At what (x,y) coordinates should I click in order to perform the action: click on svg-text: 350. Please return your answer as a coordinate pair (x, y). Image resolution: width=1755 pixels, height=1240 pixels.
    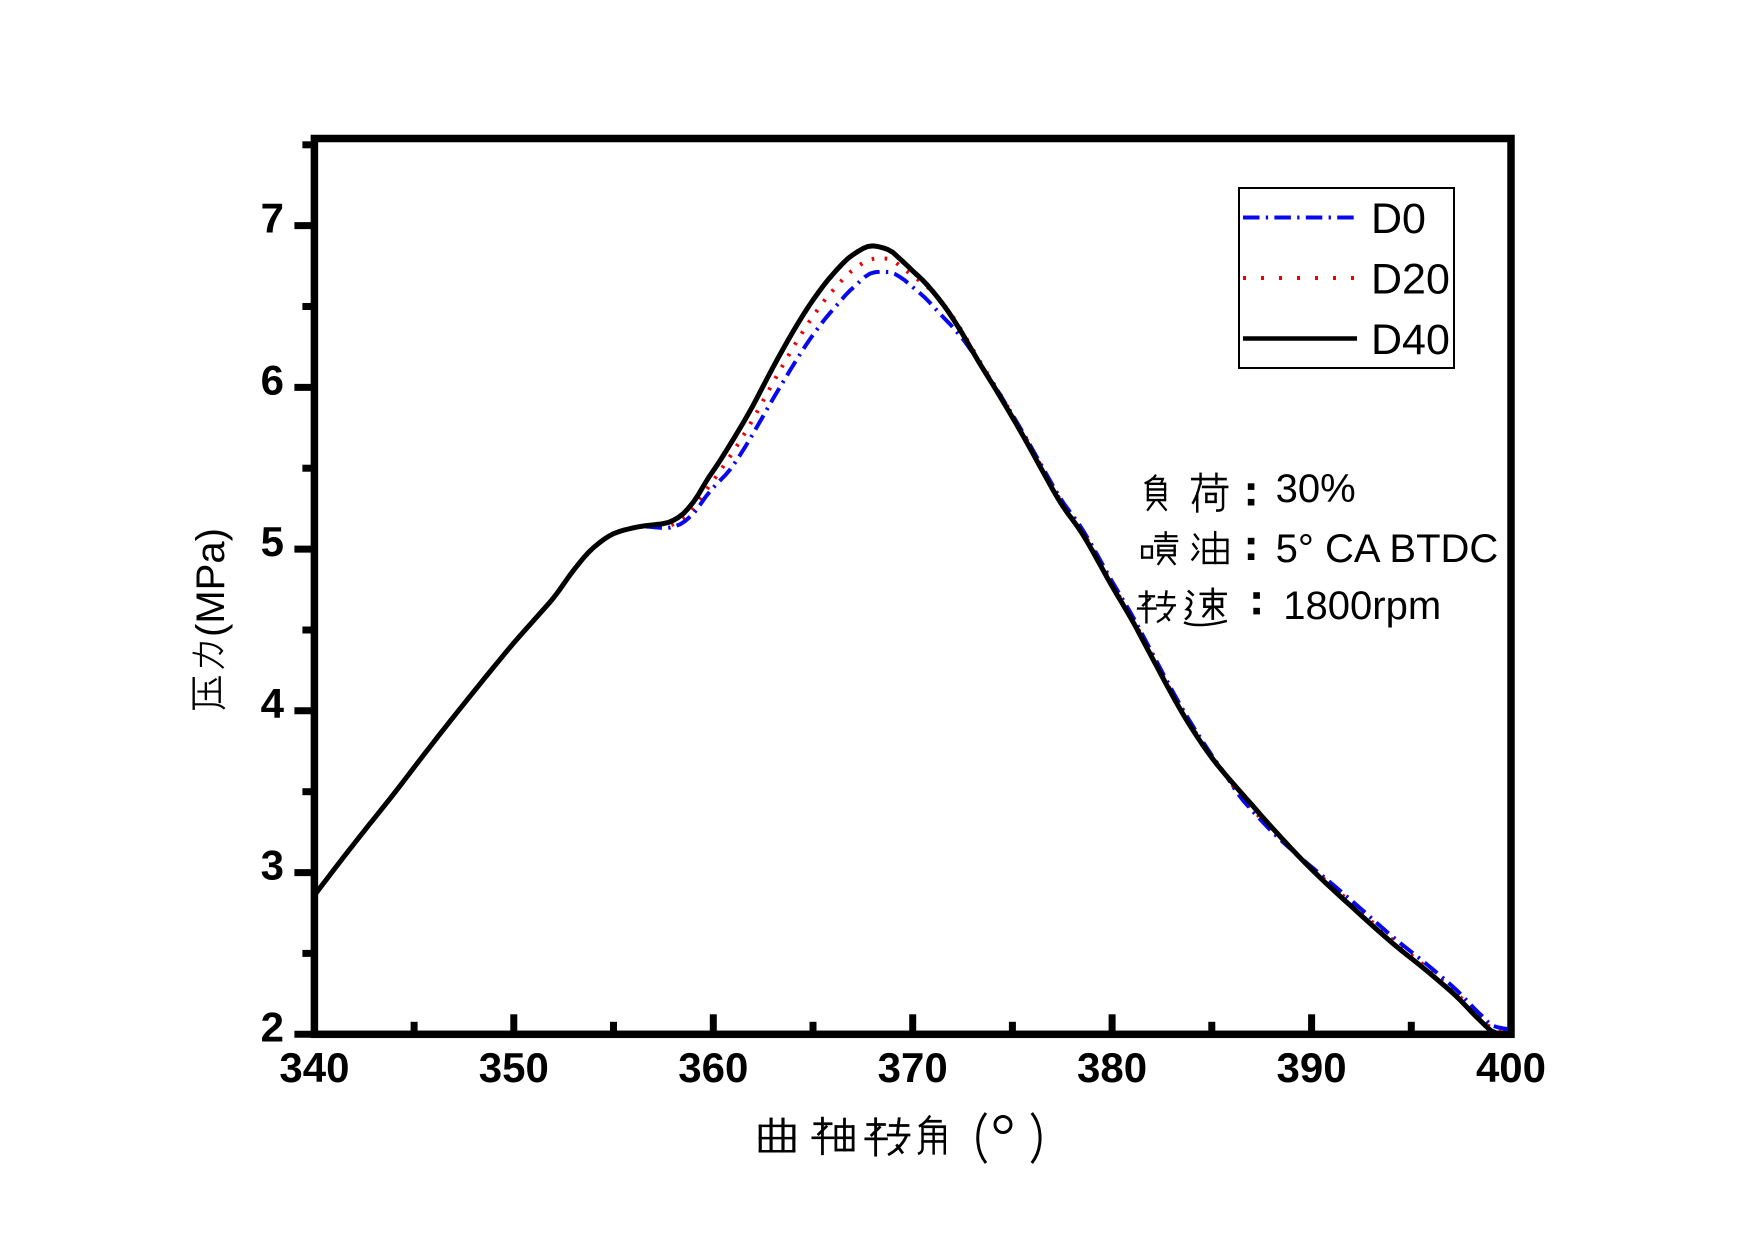
    Looking at the image, I should click on (514, 1067).